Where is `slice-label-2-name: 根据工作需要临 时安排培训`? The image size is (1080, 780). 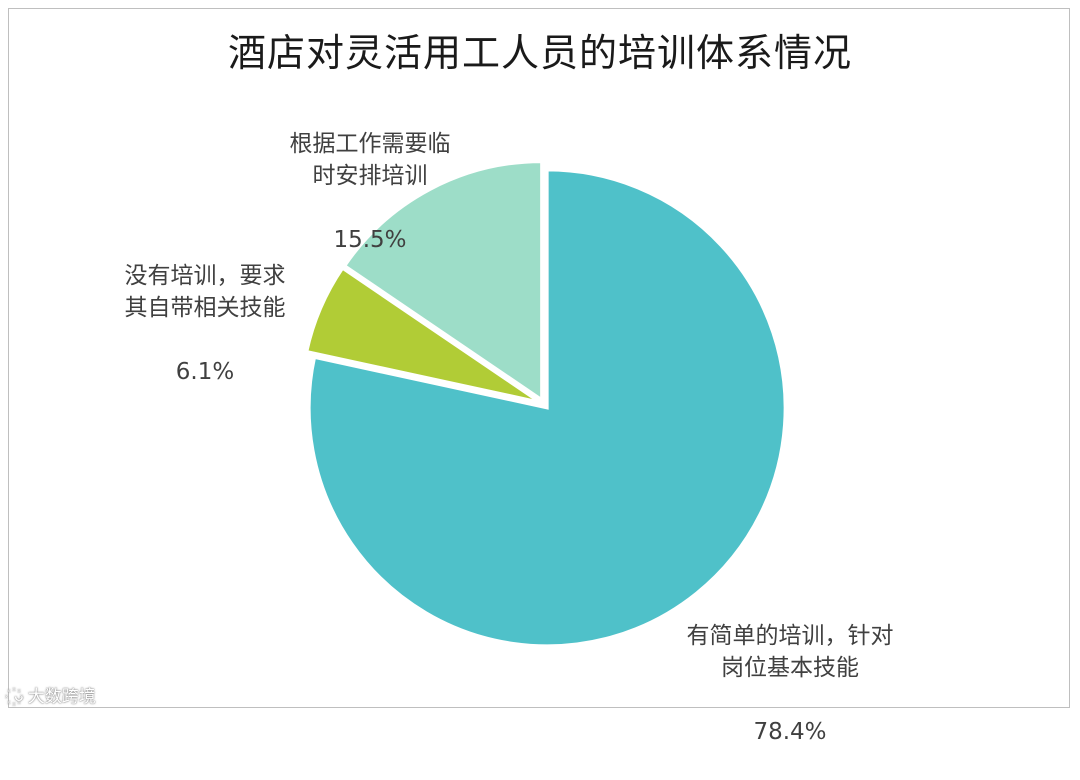 slice-label-2-name: 根据工作需要临 时安排培训 is located at coordinates (370, 160).